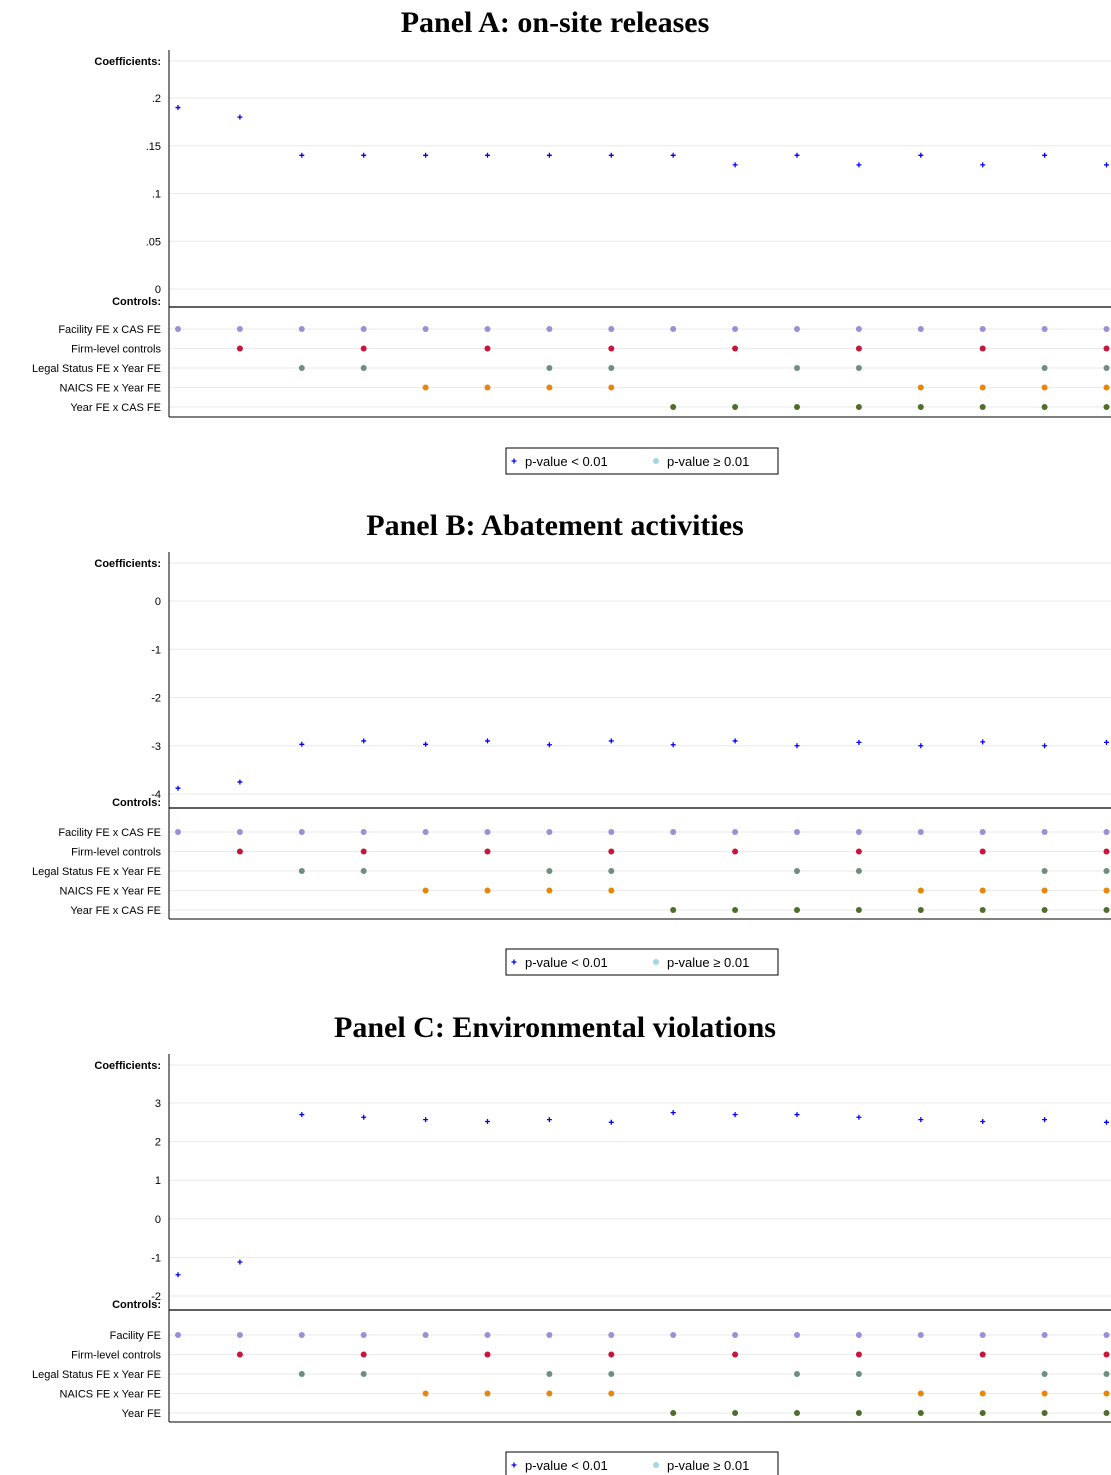 The width and height of the screenshot is (1111, 1475). I want to click on panel-title: Panel C: Environmental violations, so click(555, 1027).